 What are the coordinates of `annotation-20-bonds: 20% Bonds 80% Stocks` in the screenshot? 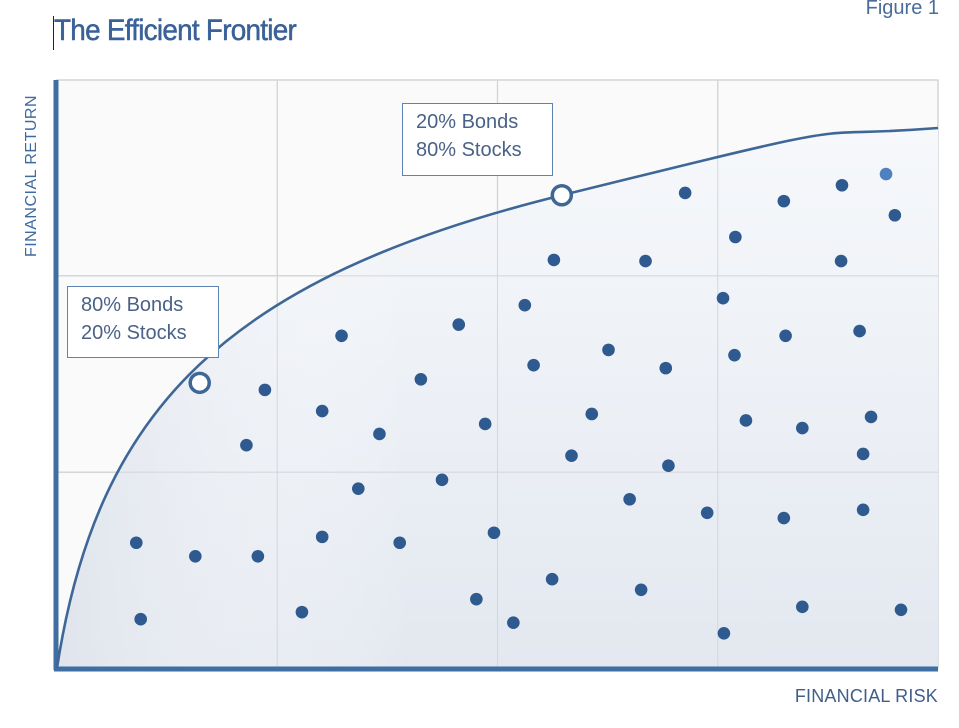 It's located at (477, 139).